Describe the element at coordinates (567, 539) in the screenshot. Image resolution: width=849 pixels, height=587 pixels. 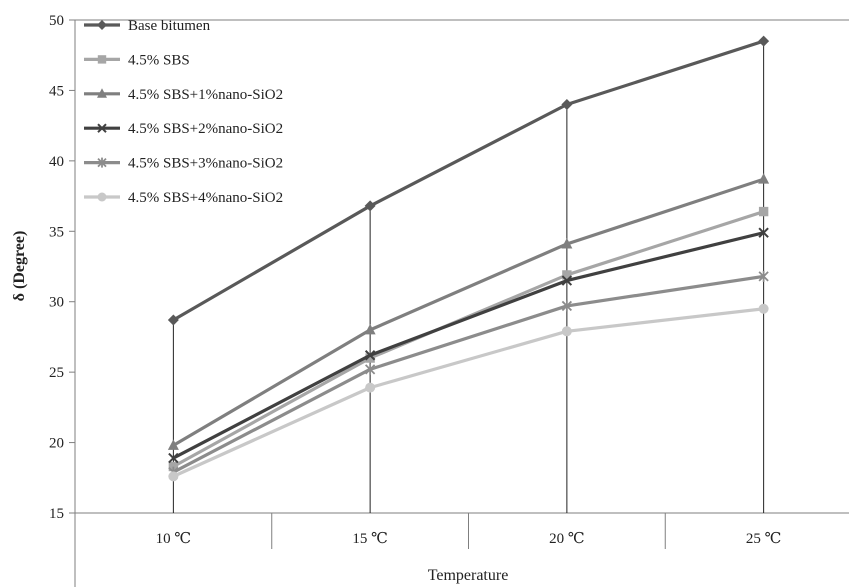
I see `x-tick-label: 20 ℃` at that location.